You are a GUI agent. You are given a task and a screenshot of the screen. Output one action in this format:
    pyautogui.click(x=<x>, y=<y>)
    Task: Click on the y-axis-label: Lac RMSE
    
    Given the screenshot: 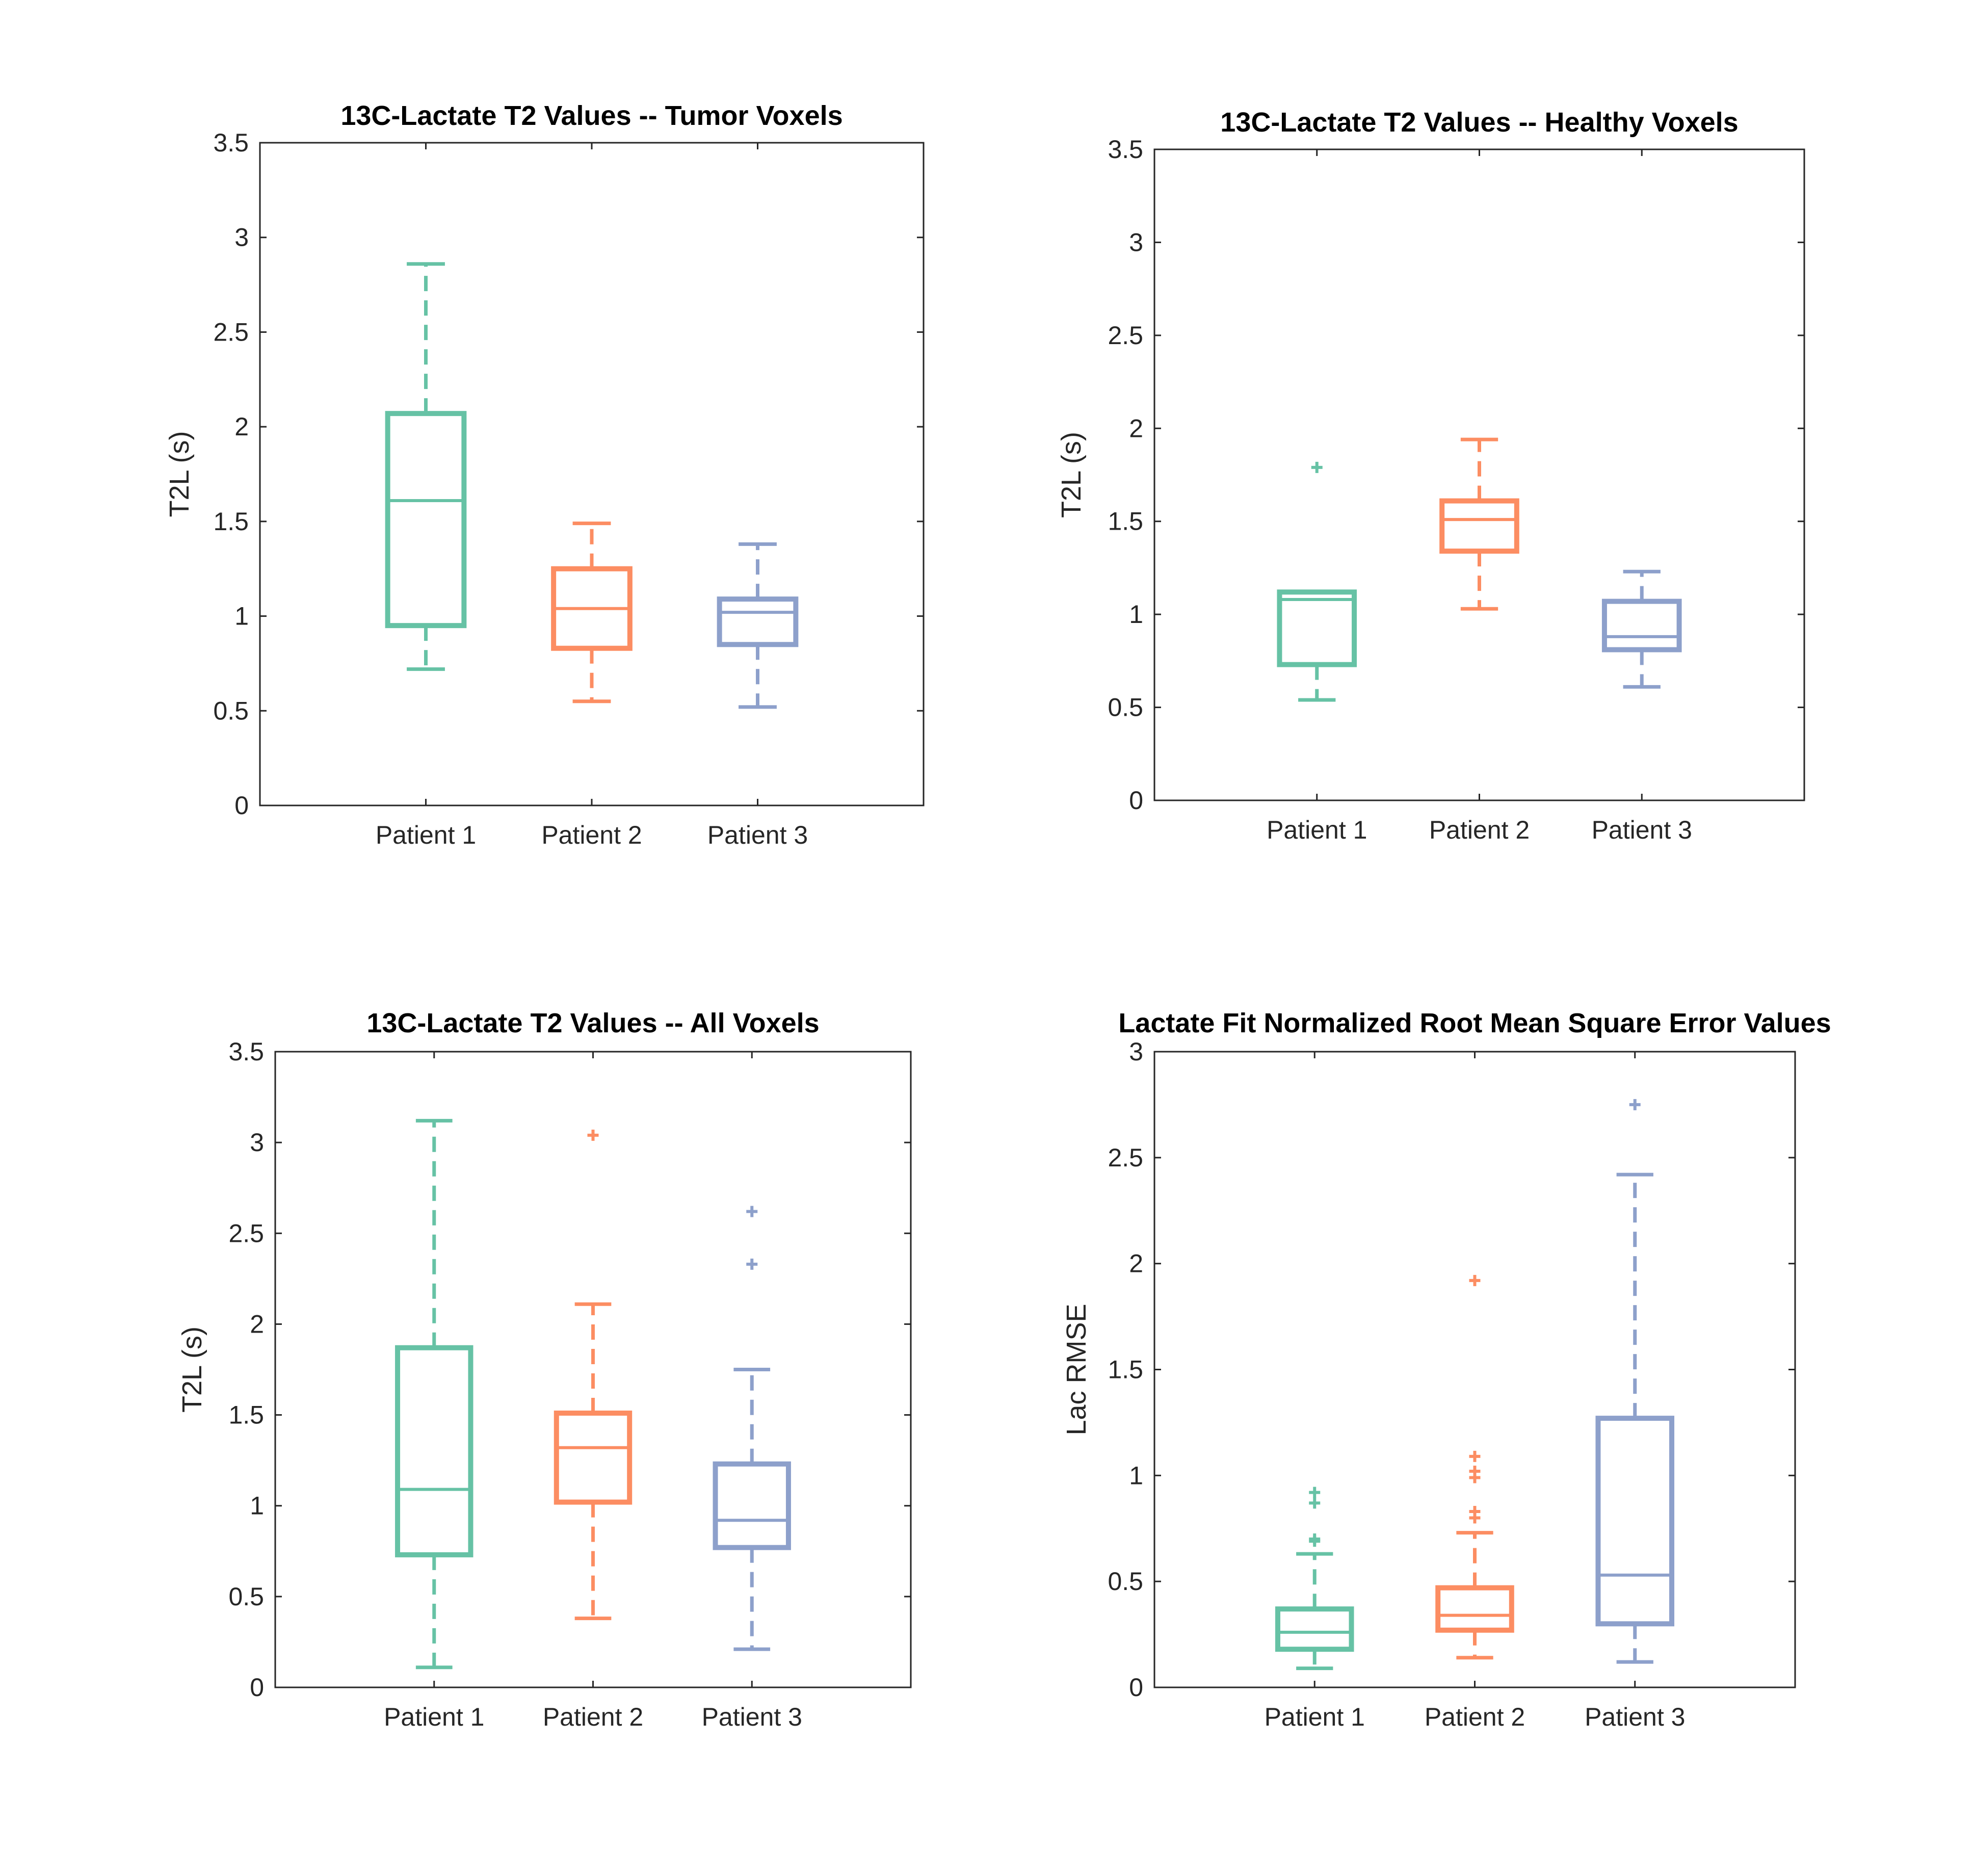 What is the action you would take?
    pyautogui.click(x=1076, y=1369)
    